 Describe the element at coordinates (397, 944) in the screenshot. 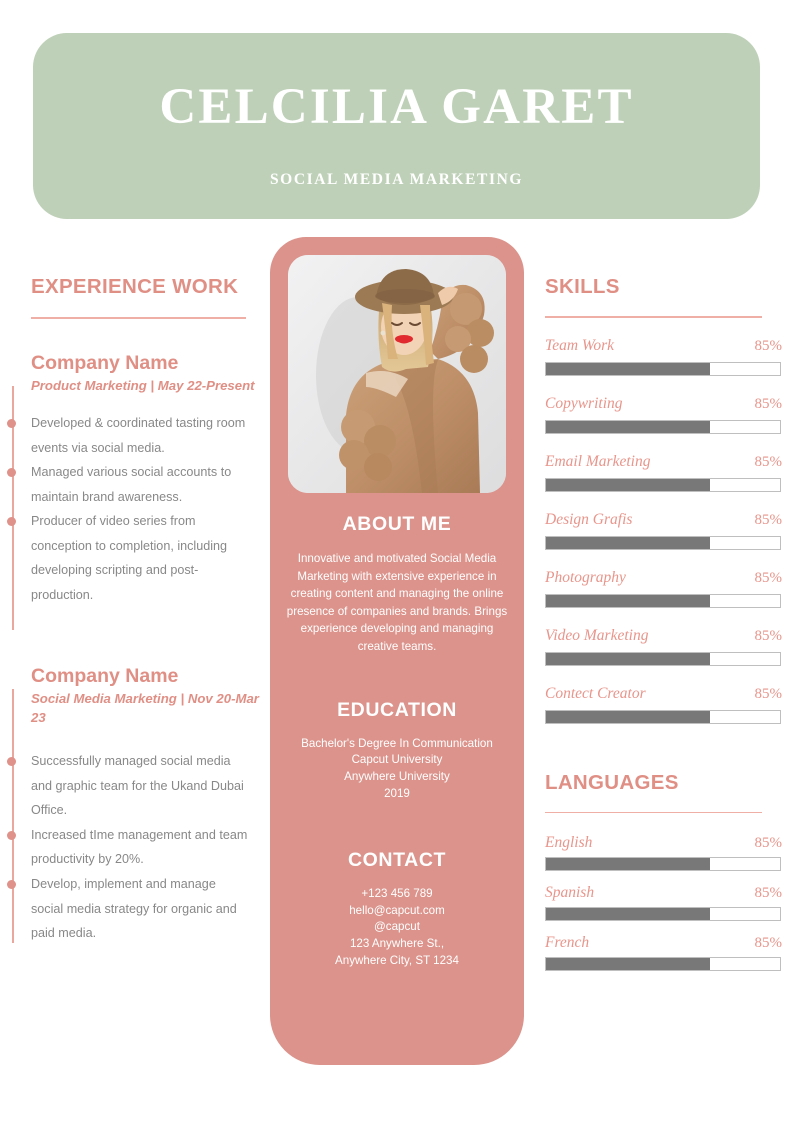

I see `contact-address-line-1: 123 Anywhere St.,` at that location.